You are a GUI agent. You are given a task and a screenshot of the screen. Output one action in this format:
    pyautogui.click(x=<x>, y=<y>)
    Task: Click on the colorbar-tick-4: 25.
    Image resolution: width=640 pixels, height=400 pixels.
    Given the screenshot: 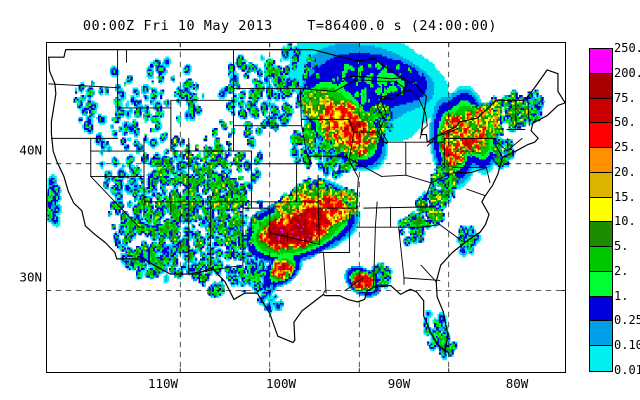 What is the action you would take?
    pyautogui.click(x=625, y=147)
    